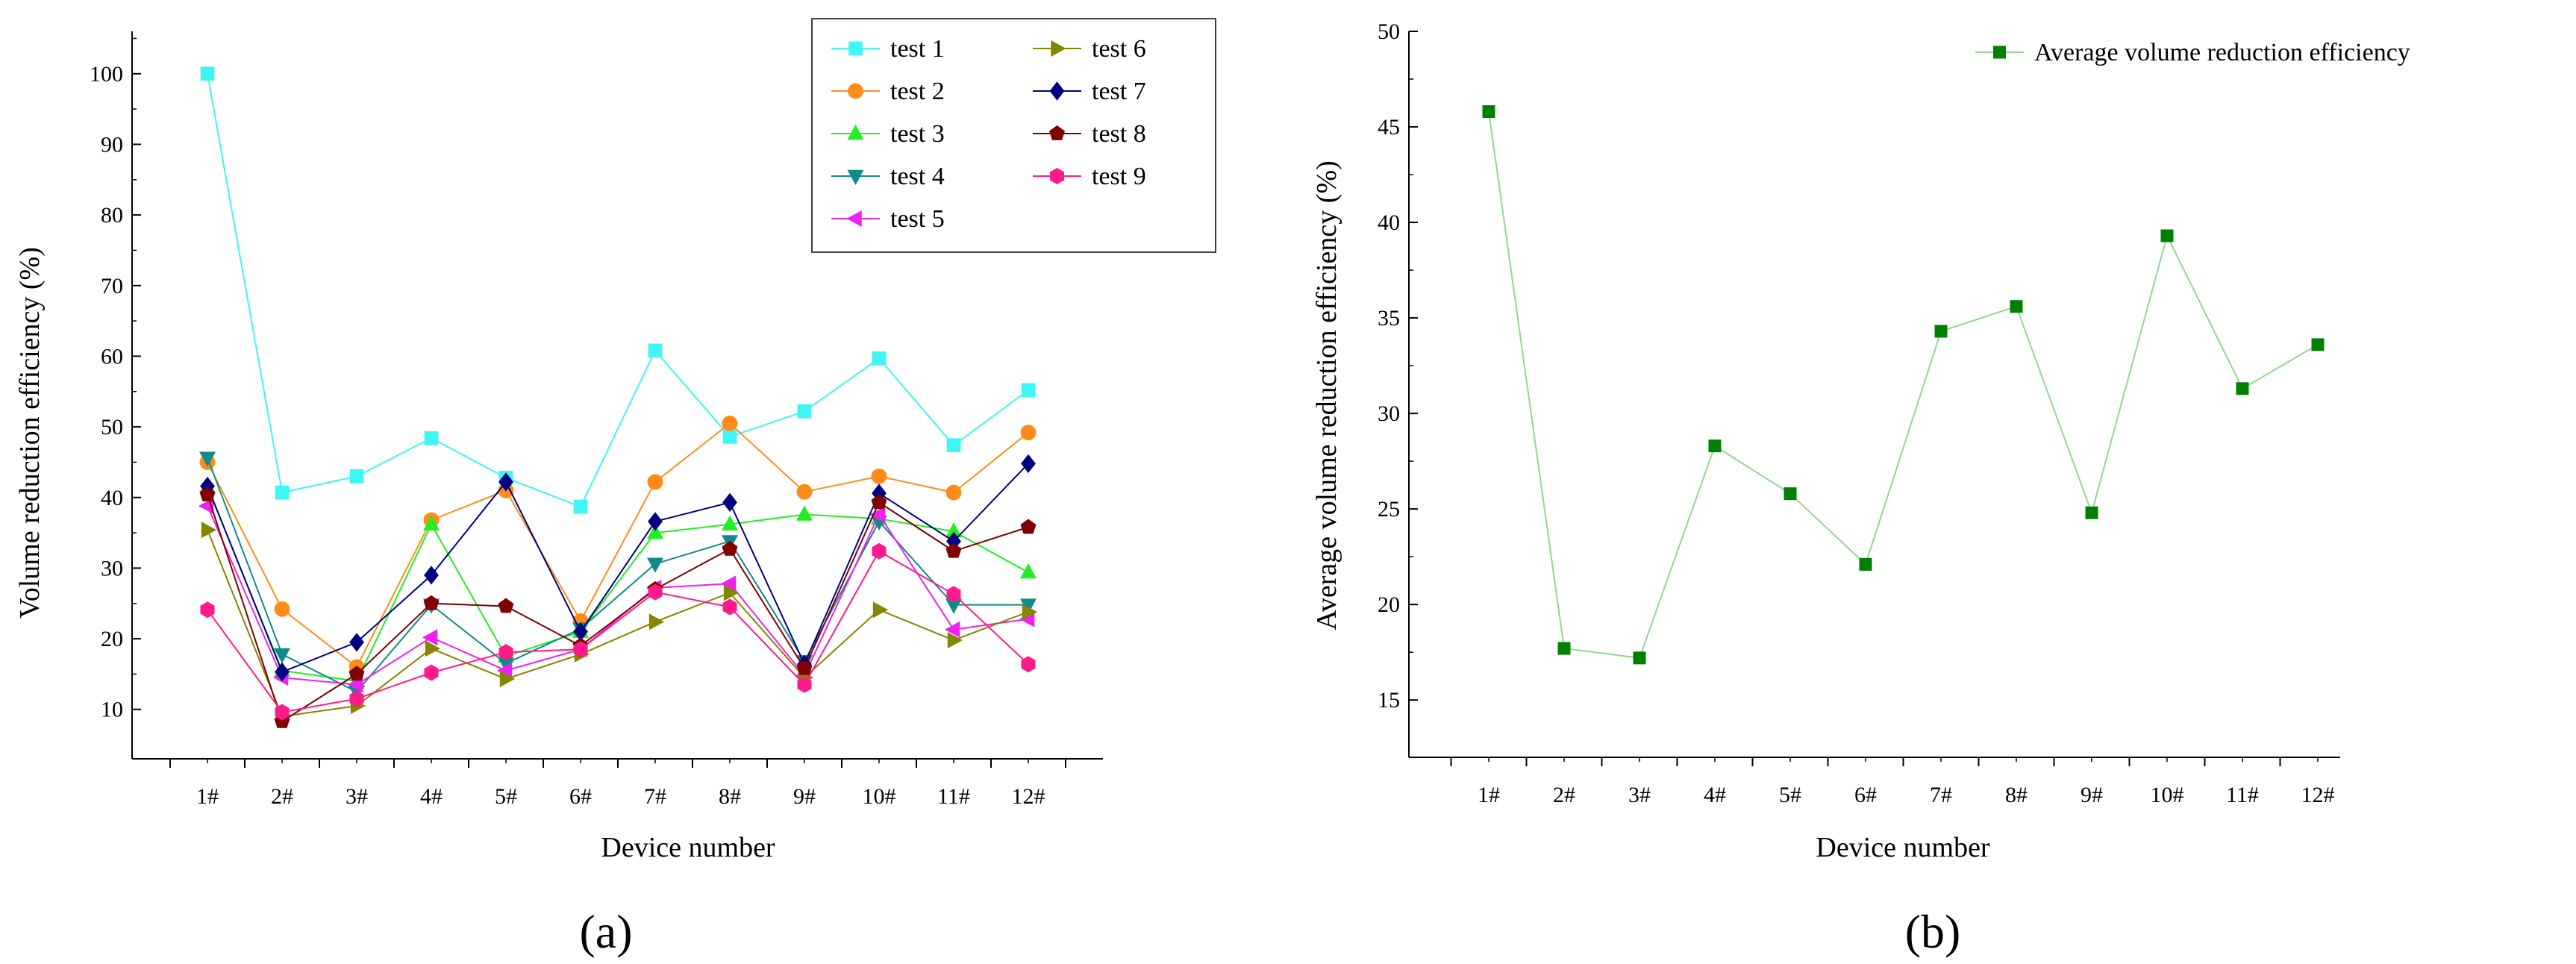 Image resolution: width=2576 pixels, height=964 pixels. Describe the element at coordinates (1389, 509) in the screenshot. I see `chart-b-y-tick-label: 25` at that location.